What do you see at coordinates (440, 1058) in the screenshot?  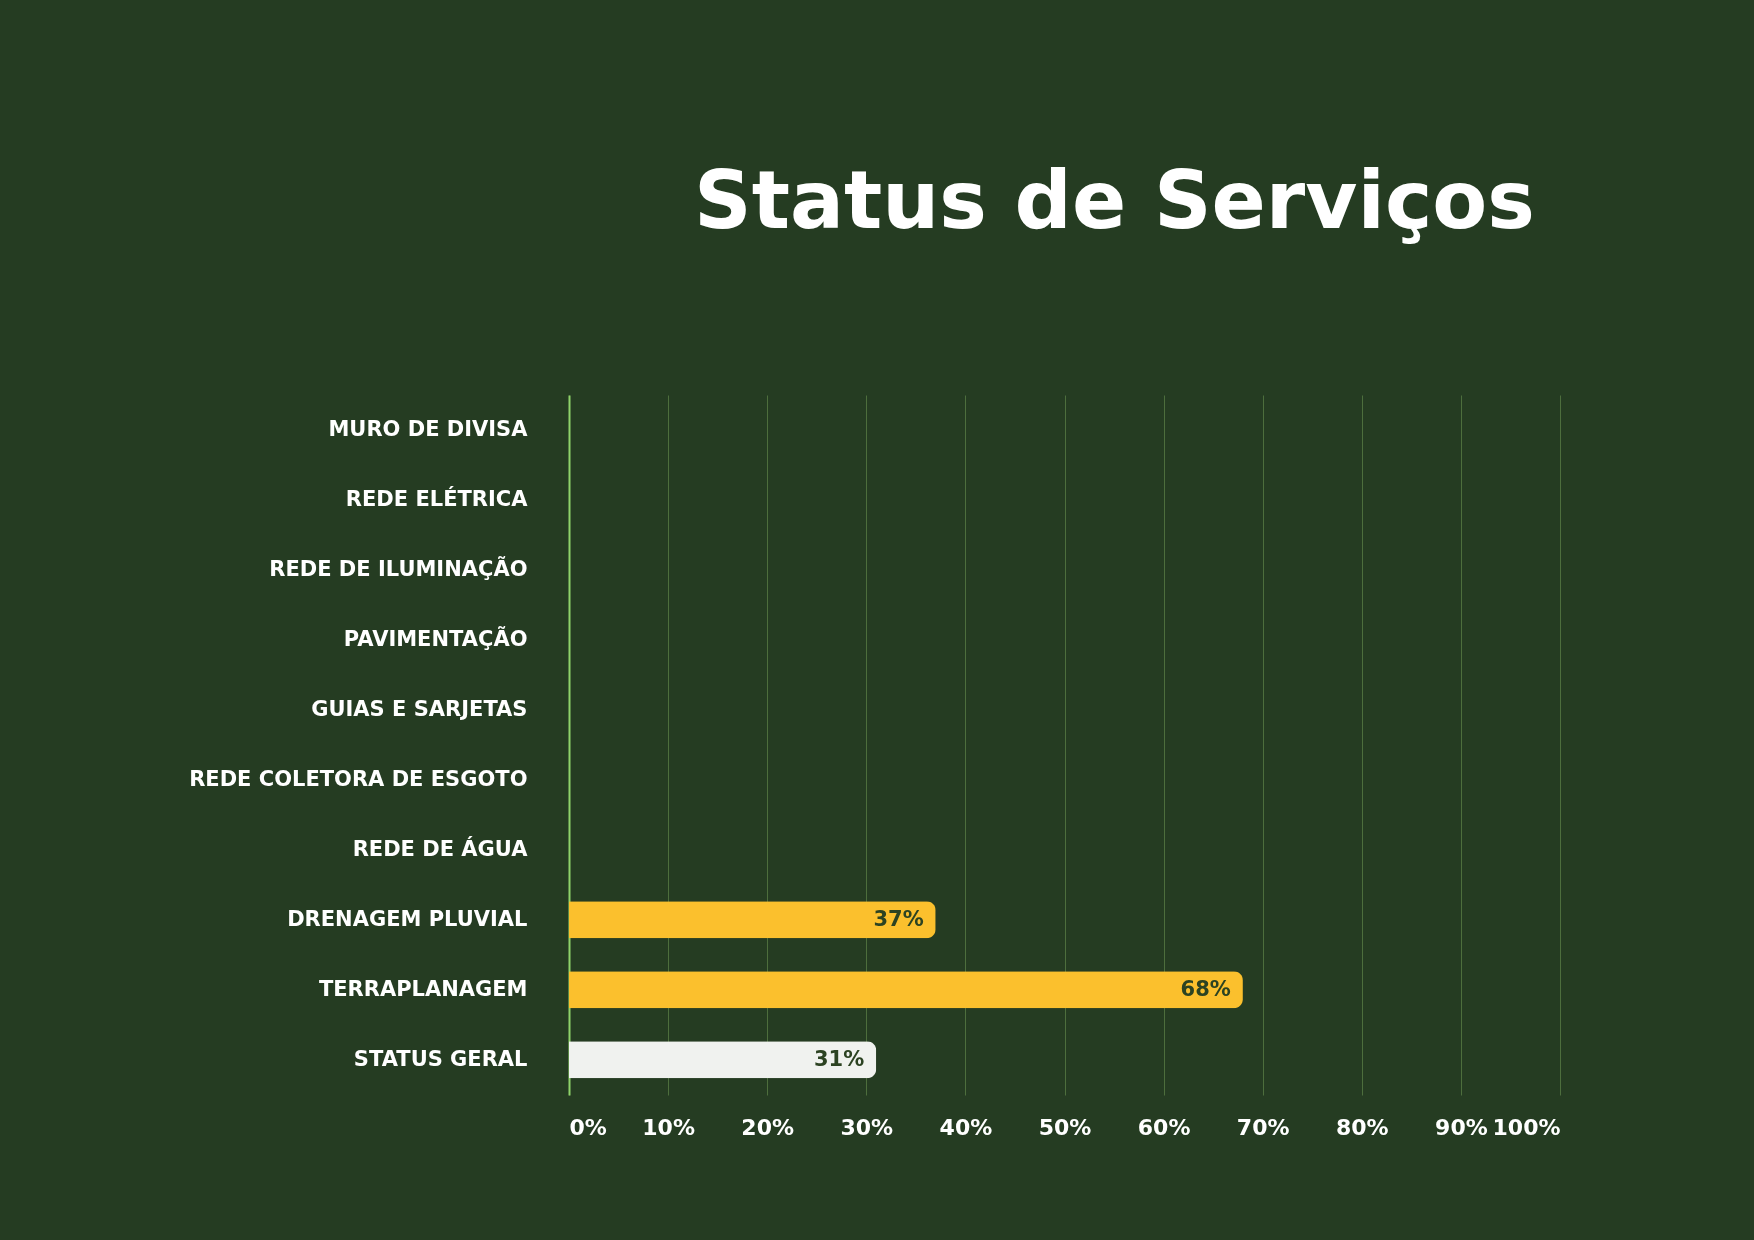 I see `y-tick-label: STATUS GERAL` at bounding box center [440, 1058].